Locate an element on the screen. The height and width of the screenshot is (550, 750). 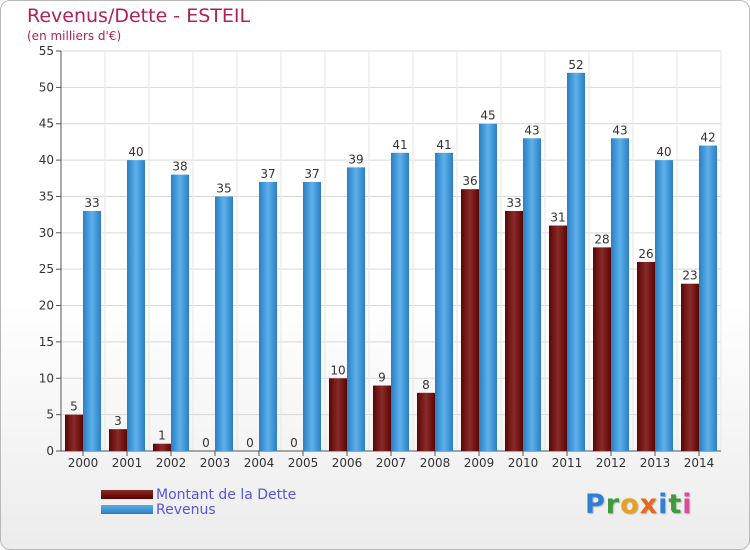
chart-title: Revenus/Dette - ESTEIL is located at coordinates (139, 16).